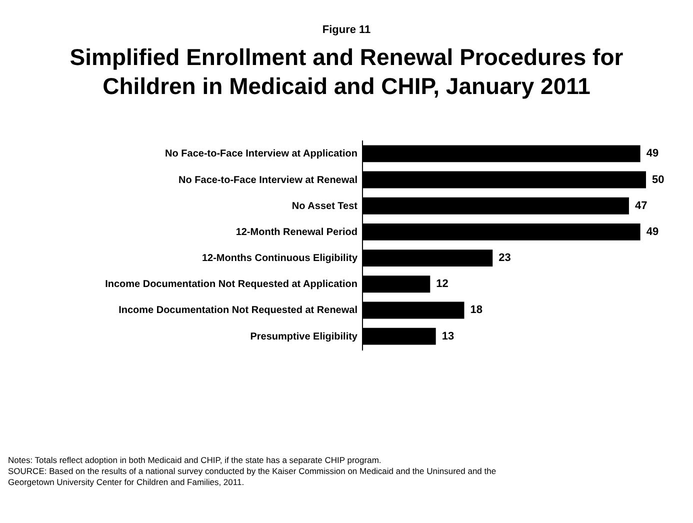  What do you see at coordinates (658, 180) in the screenshot?
I see `data-label: 50` at bounding box center [658, 180].